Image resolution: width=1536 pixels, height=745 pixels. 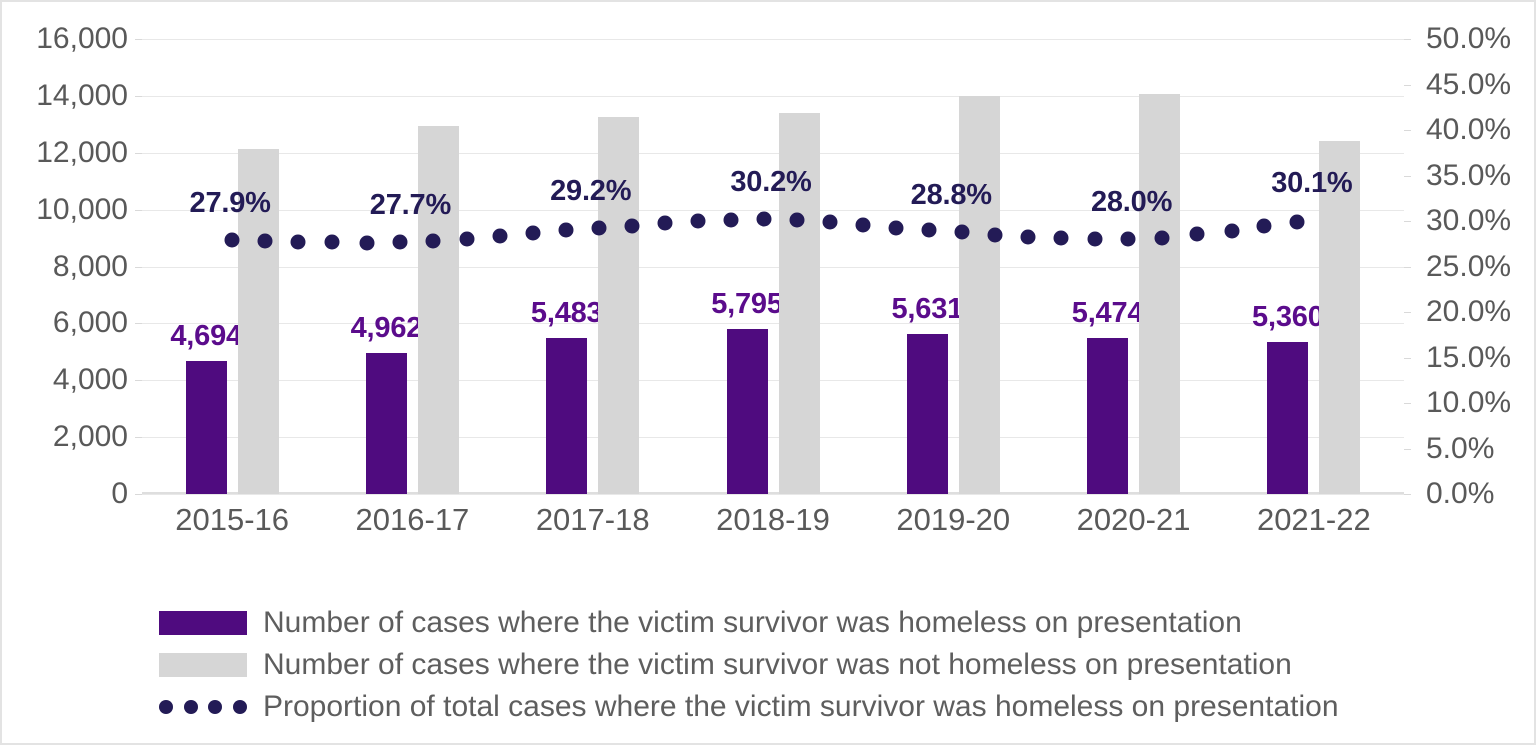 I want to click on x-axis-baseline, so click(x=773, y=493).